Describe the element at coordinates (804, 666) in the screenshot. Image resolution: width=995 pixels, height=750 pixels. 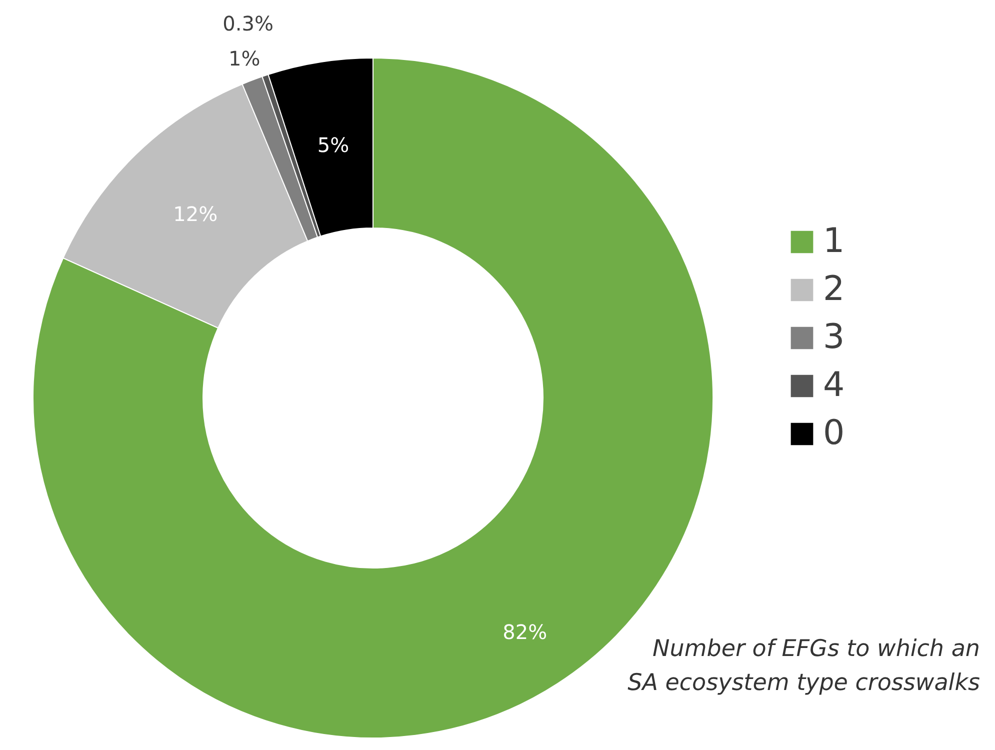
I see `text: Number of EFGs to which an SA ecosystem type crosswalks` at that location.